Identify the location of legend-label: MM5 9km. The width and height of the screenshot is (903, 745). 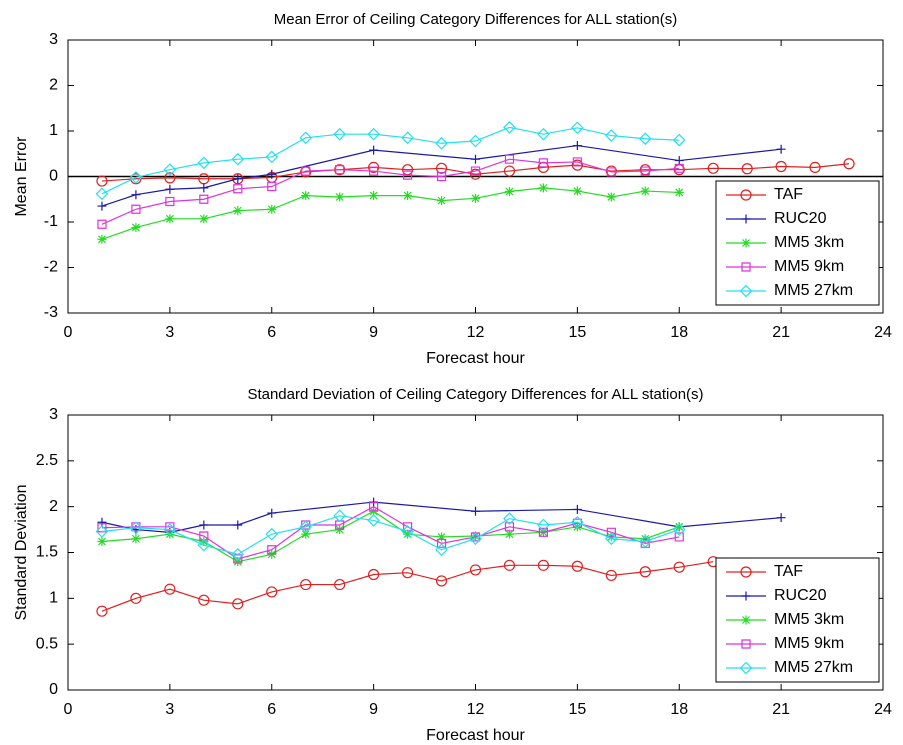
(809, 643).